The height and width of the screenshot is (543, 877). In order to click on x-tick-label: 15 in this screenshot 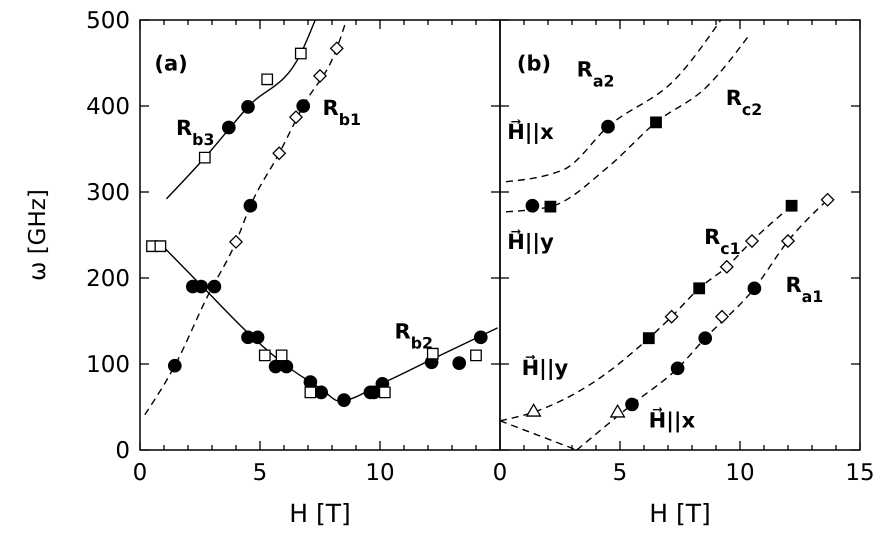, I will do `click(860, 473)`.